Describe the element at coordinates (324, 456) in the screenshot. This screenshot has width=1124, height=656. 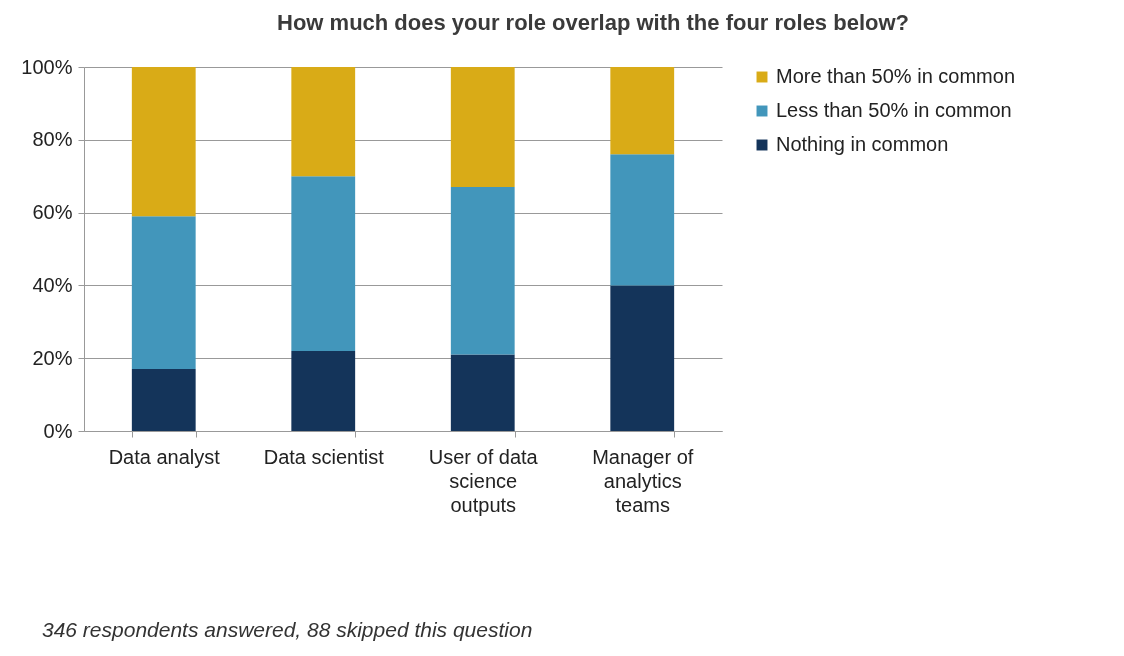
I see `x-tick-label: Data scientist` at that location.